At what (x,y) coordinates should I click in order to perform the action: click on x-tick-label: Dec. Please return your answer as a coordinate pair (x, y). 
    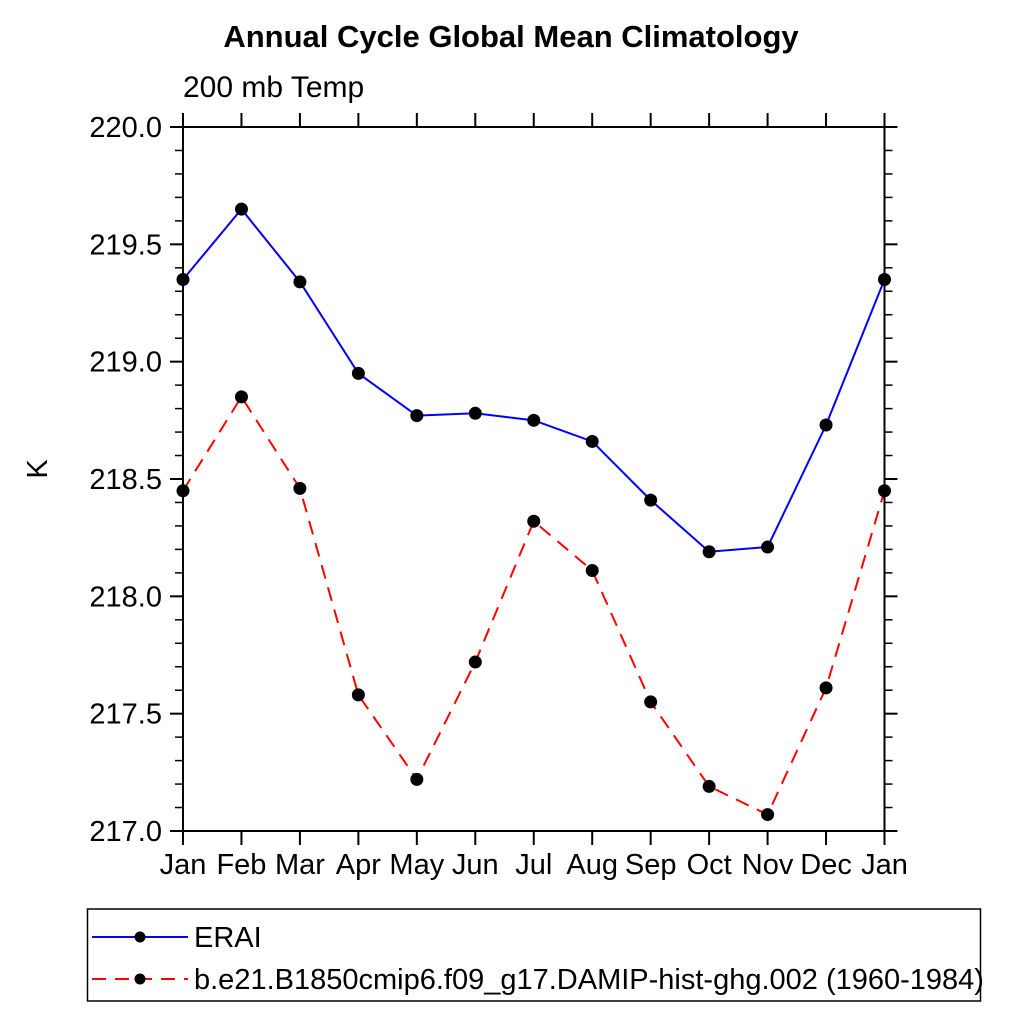
    Looking at the image, I should click on (826, 865).